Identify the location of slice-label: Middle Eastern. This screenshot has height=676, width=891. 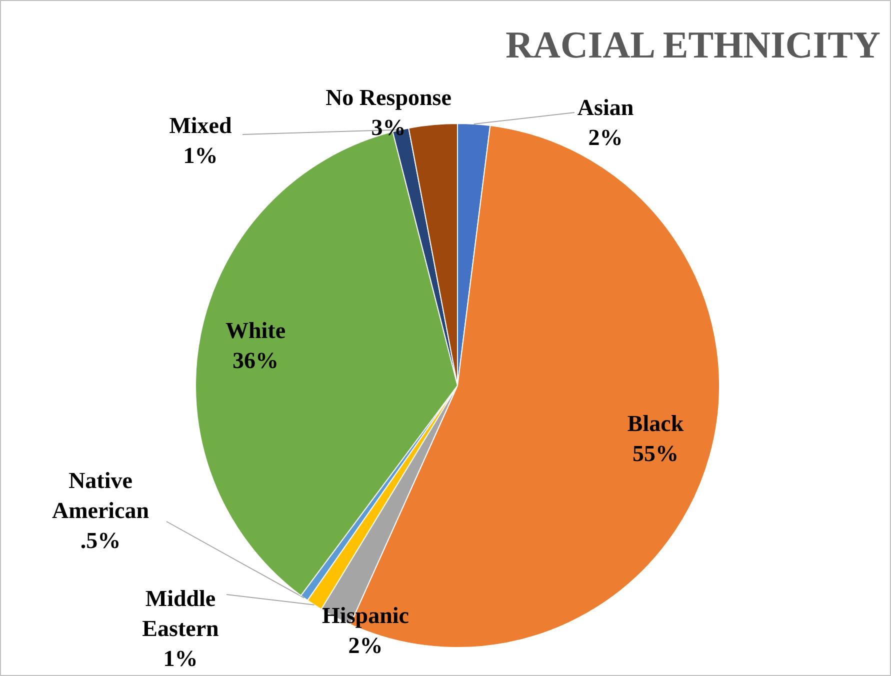
(181, 613).